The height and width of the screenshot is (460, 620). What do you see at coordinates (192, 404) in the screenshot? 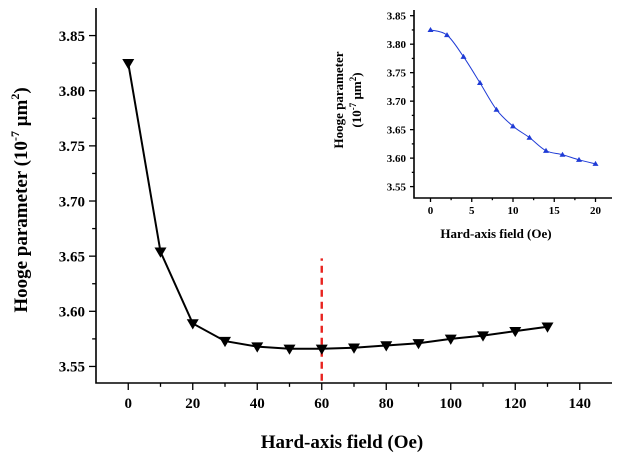
I see `main-x-tick-label: 20` at bounding box center [192, 404].